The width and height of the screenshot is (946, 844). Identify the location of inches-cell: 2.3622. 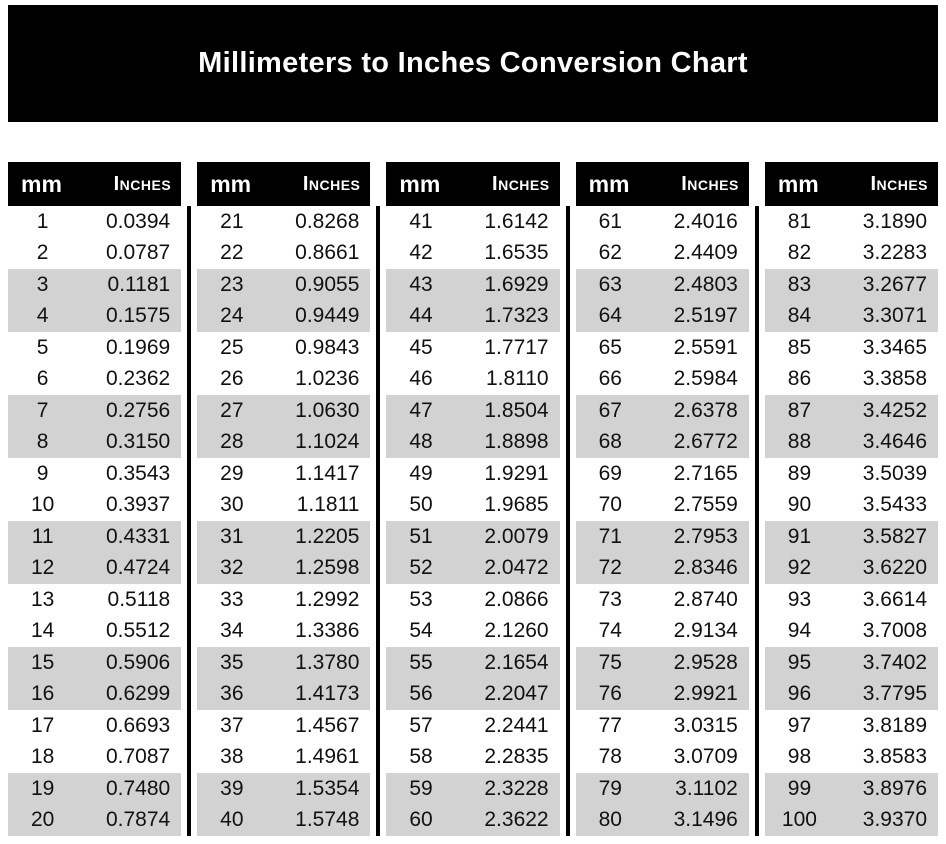
(516, 820).